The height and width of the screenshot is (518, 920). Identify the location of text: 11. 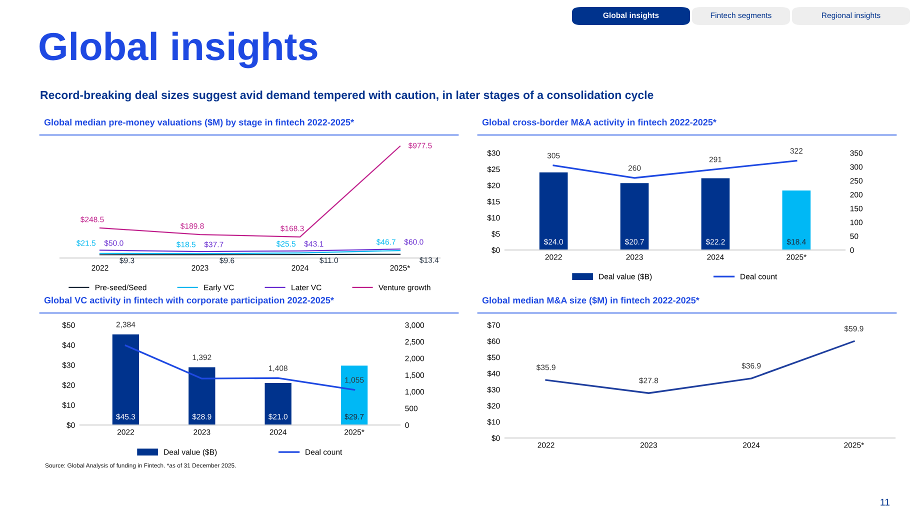
(885, 502).